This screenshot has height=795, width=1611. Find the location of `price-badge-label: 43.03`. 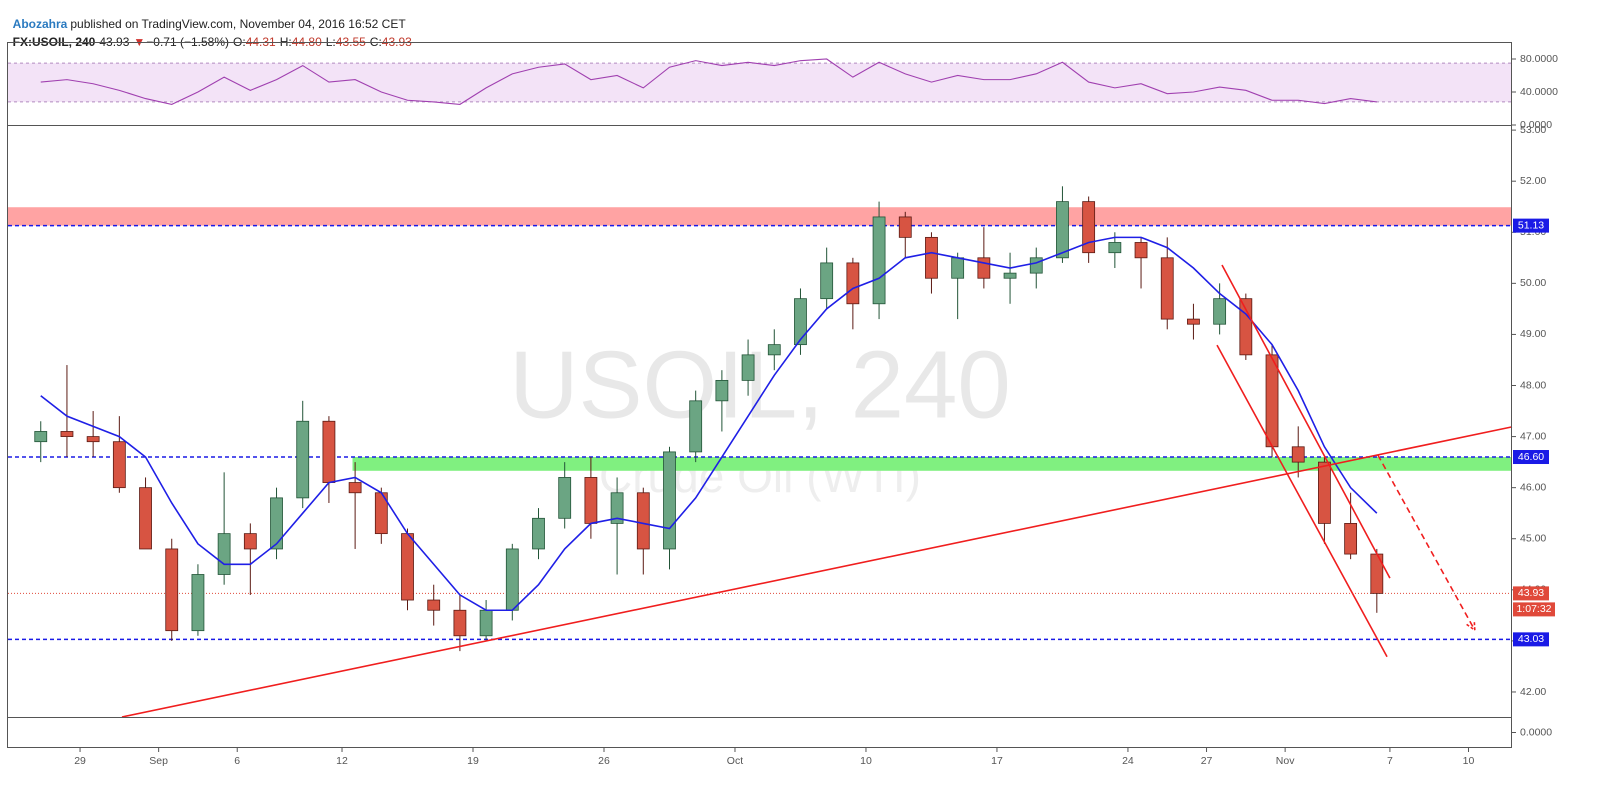

price-badge-label: 43.03 is located at coordinates (1531, 639).